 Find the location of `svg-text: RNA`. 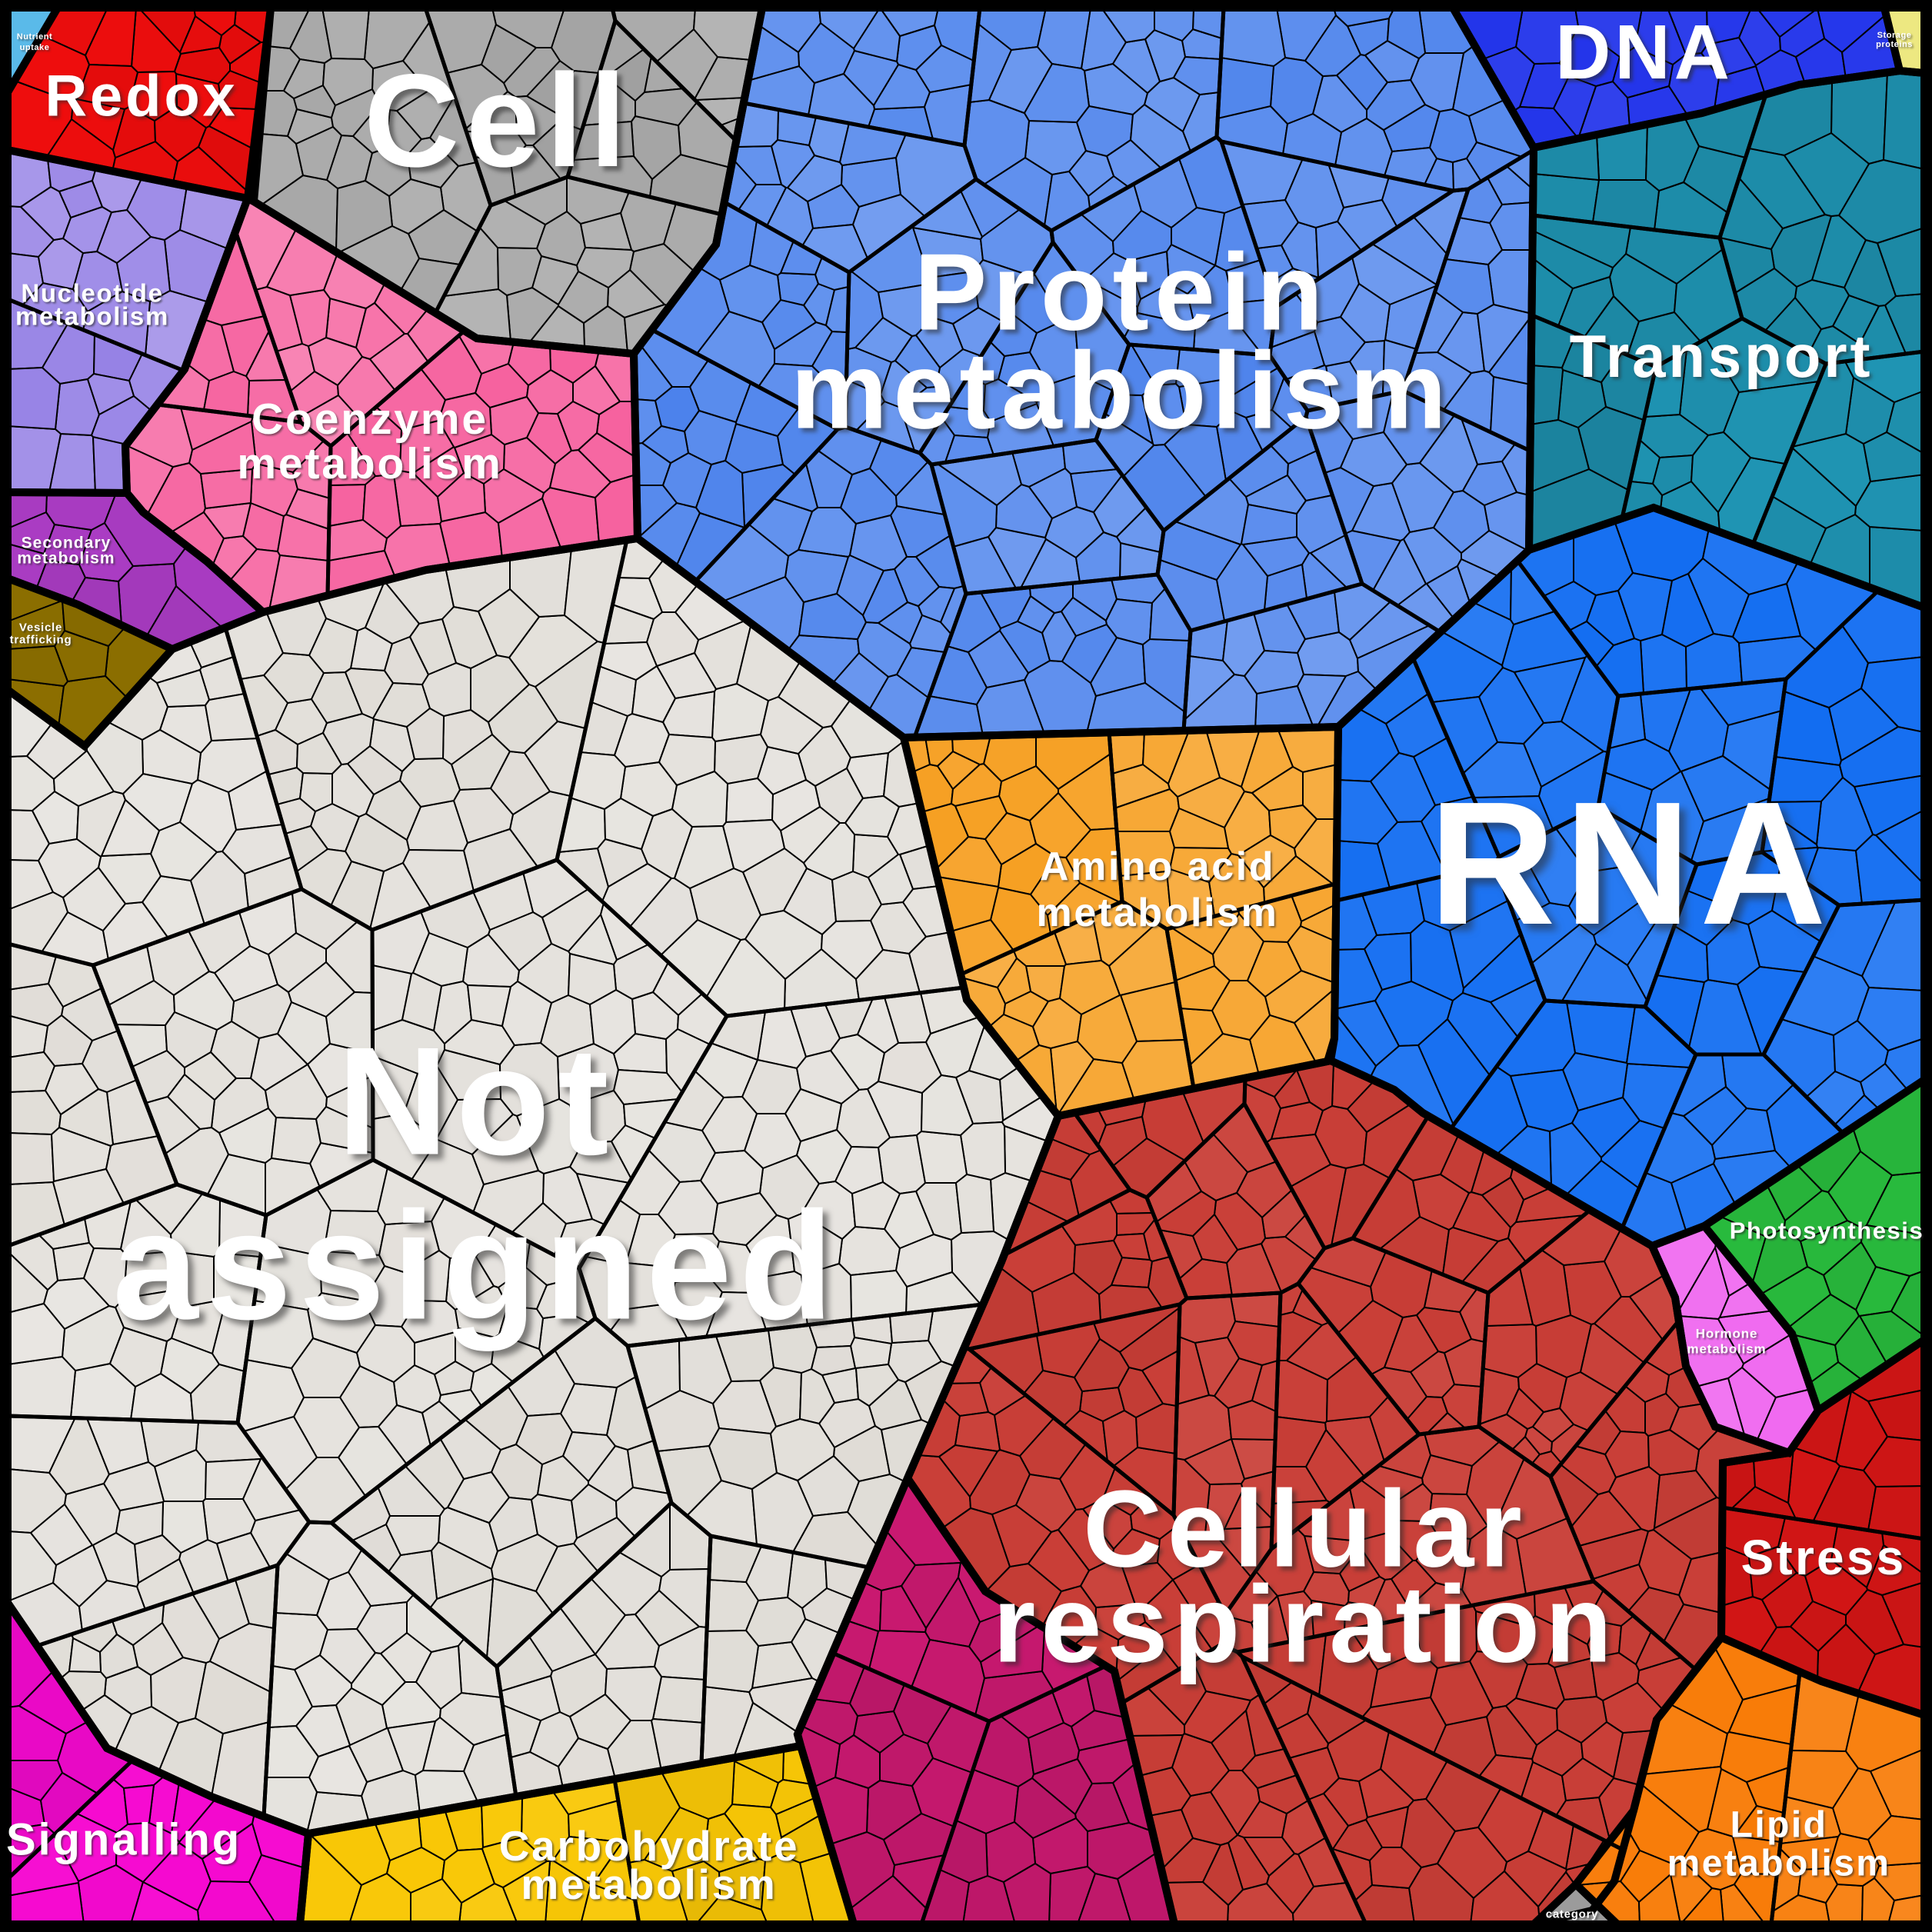

svg-text: RNA is located at coordinates (1632, 863).